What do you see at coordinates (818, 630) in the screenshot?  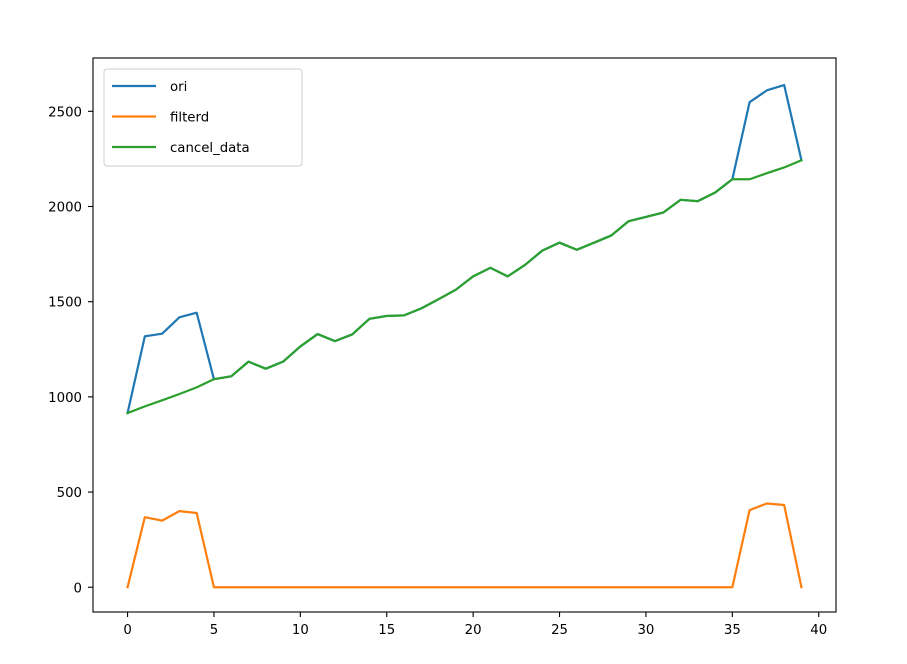 I see `x-tick-label: 40` at bounding box center [818, 630].